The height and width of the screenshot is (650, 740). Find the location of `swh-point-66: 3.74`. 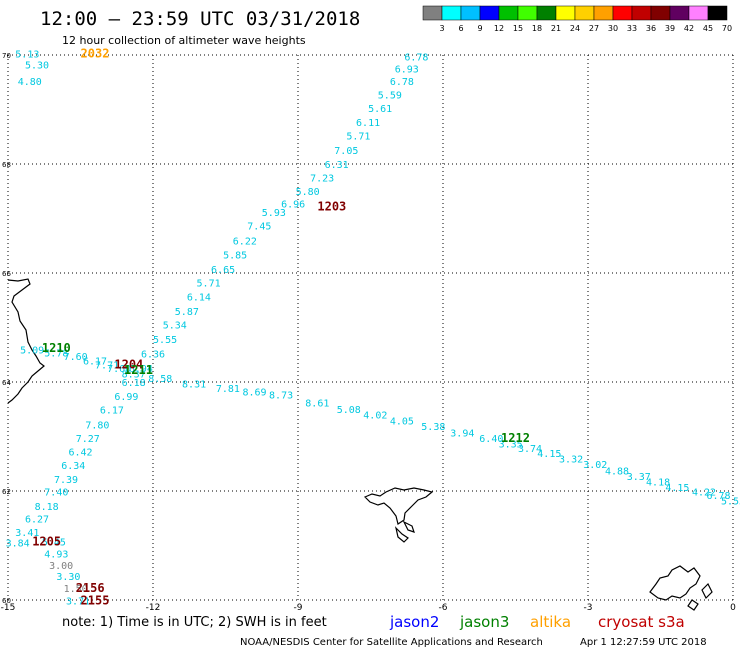

swh-point-66: 3.74 is located at coordinates (530, 449).